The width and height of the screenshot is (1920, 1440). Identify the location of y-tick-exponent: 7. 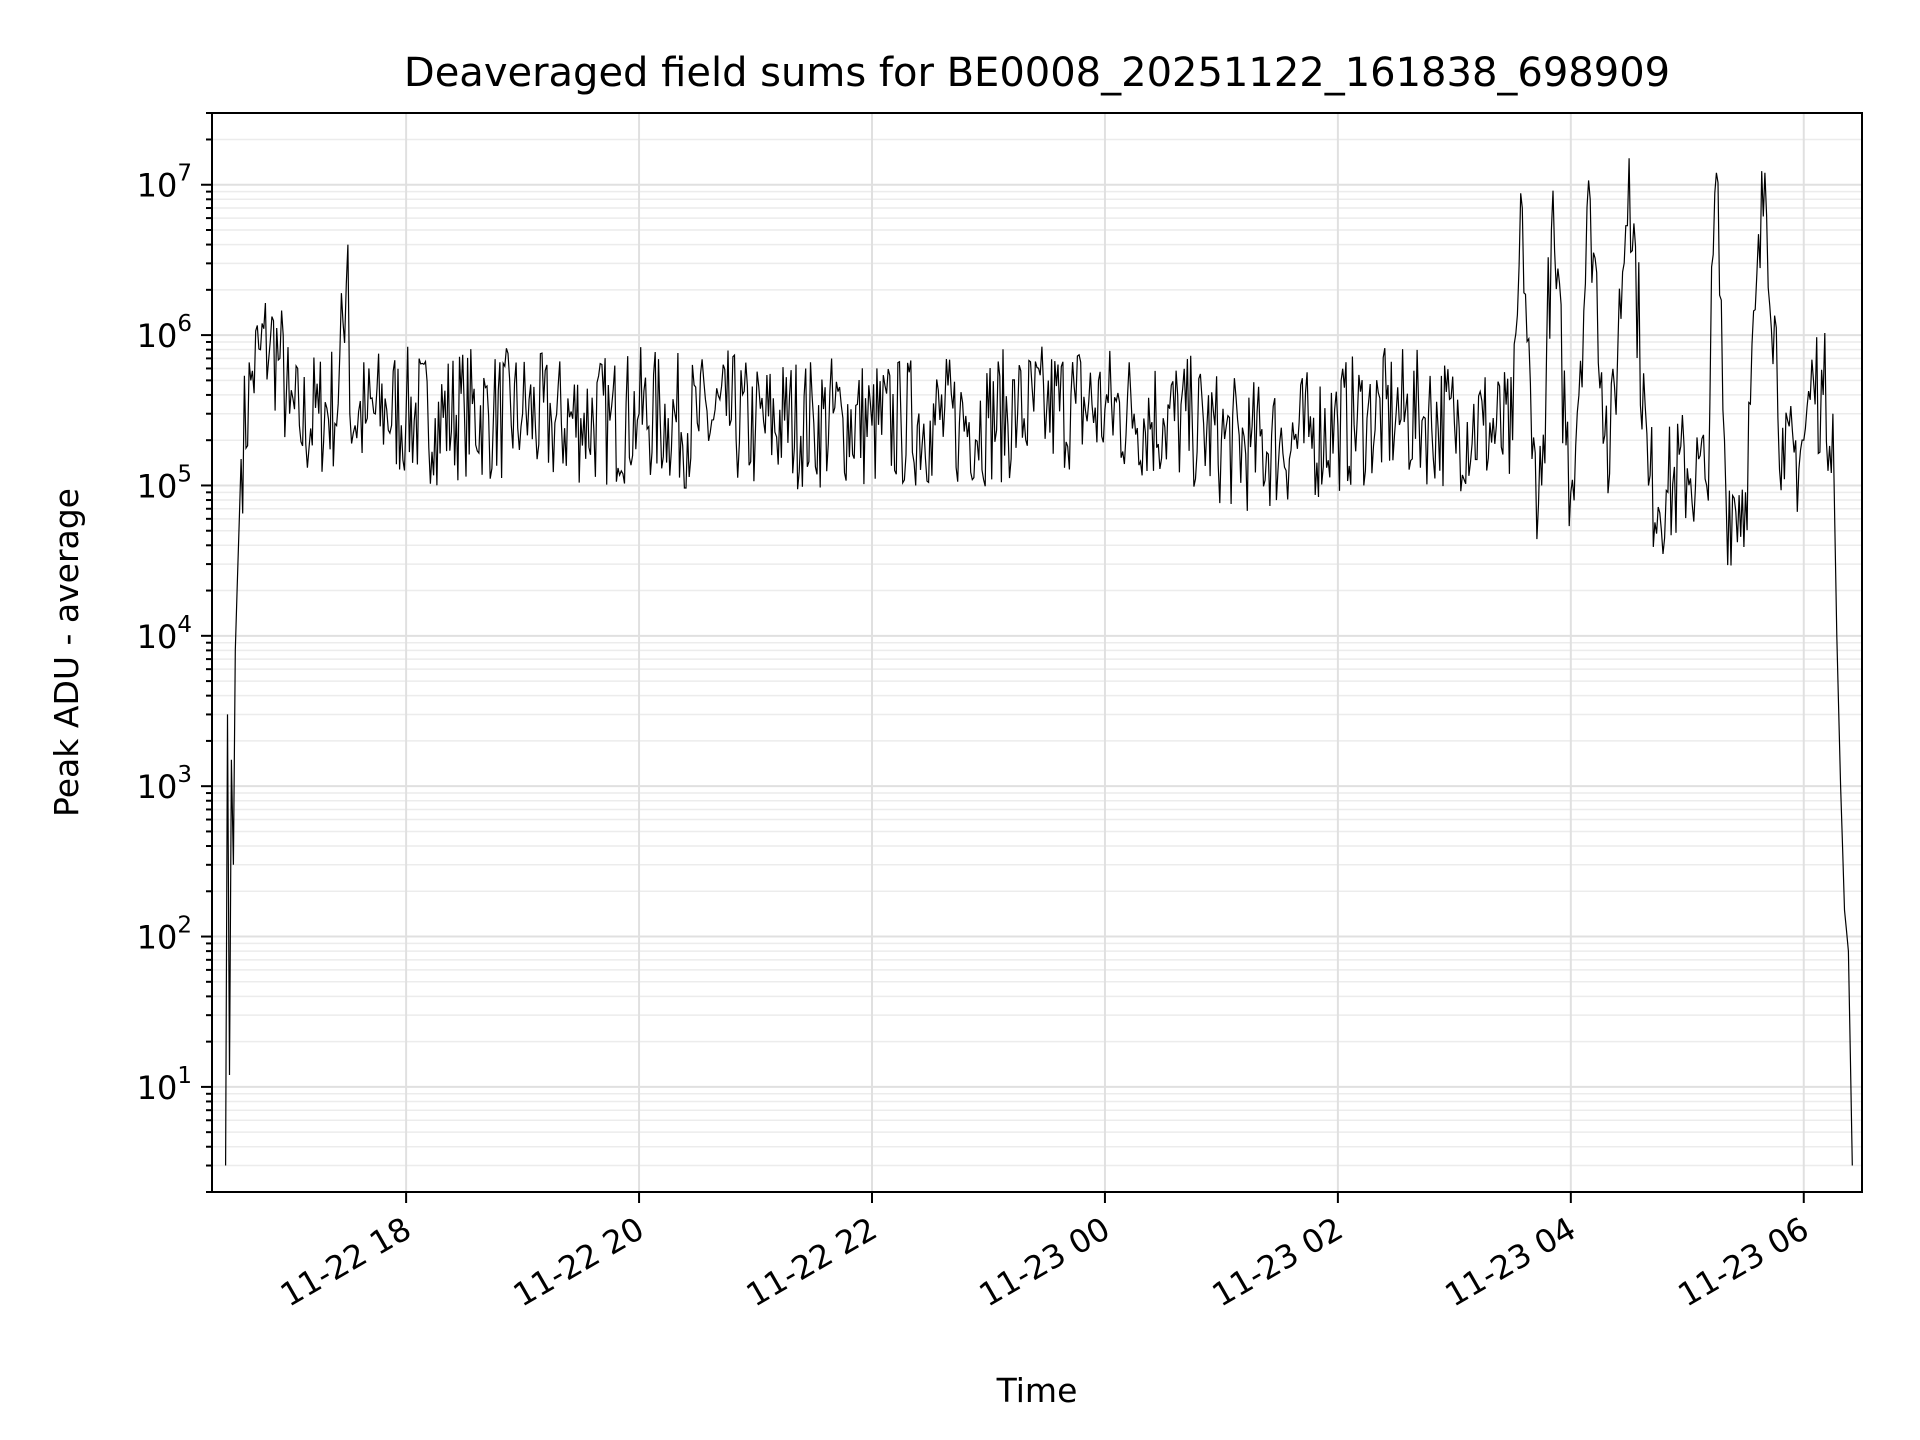
(184, 174).